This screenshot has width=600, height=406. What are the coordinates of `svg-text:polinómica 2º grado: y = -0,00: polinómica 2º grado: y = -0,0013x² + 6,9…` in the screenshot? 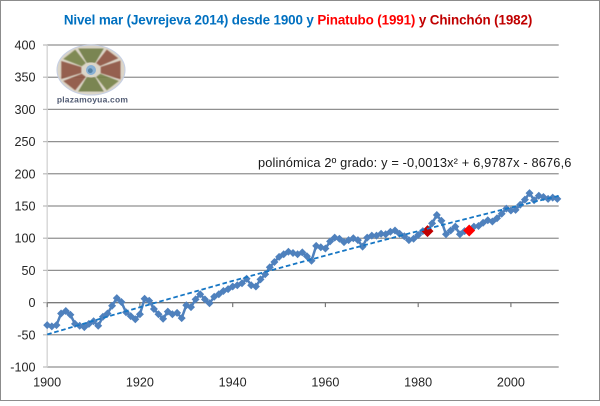 It's located at (415, 162).